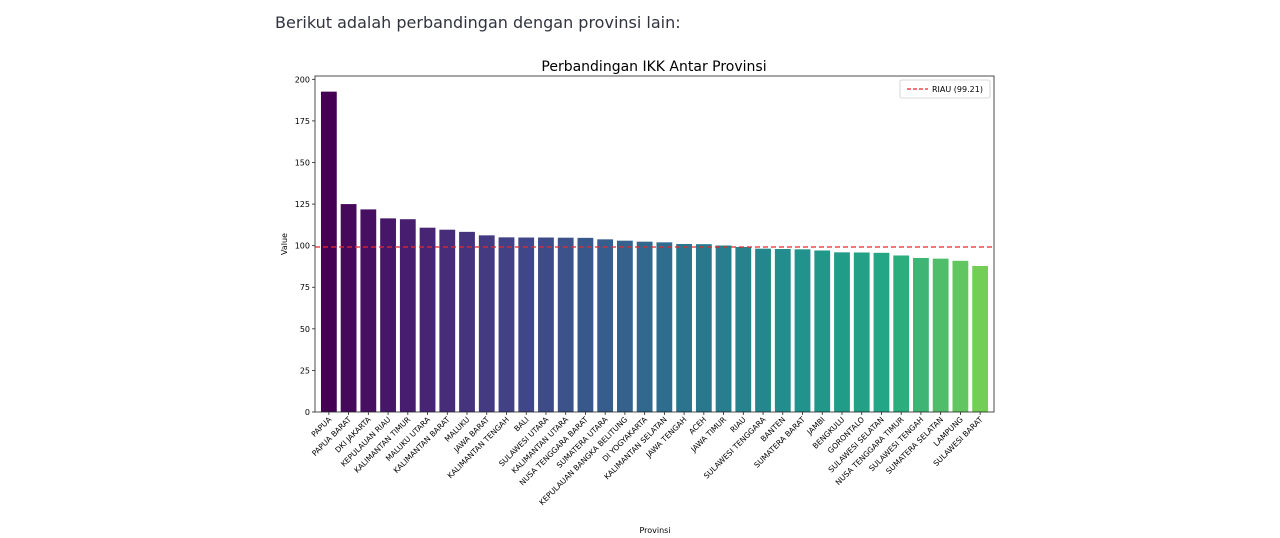 Image resolution: width=1280 pixels, height=538 pixels. What do you see at coordinates (302, 79) in the screenshot?
I see `y-tick-label: 200` at bounding box center [302, 79].